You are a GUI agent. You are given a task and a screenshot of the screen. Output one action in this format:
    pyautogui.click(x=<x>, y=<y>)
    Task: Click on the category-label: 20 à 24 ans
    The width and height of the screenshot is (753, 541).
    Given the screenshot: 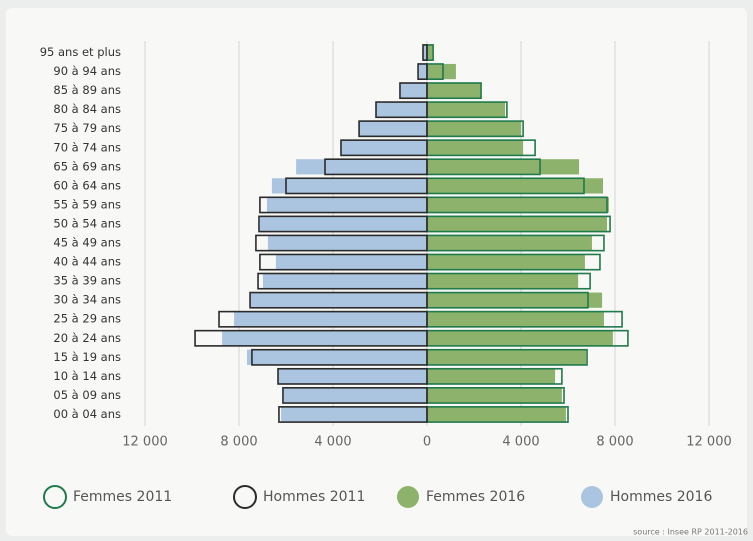 What is the action you would take?
    pyautogui.click(x=87, y=338)
    